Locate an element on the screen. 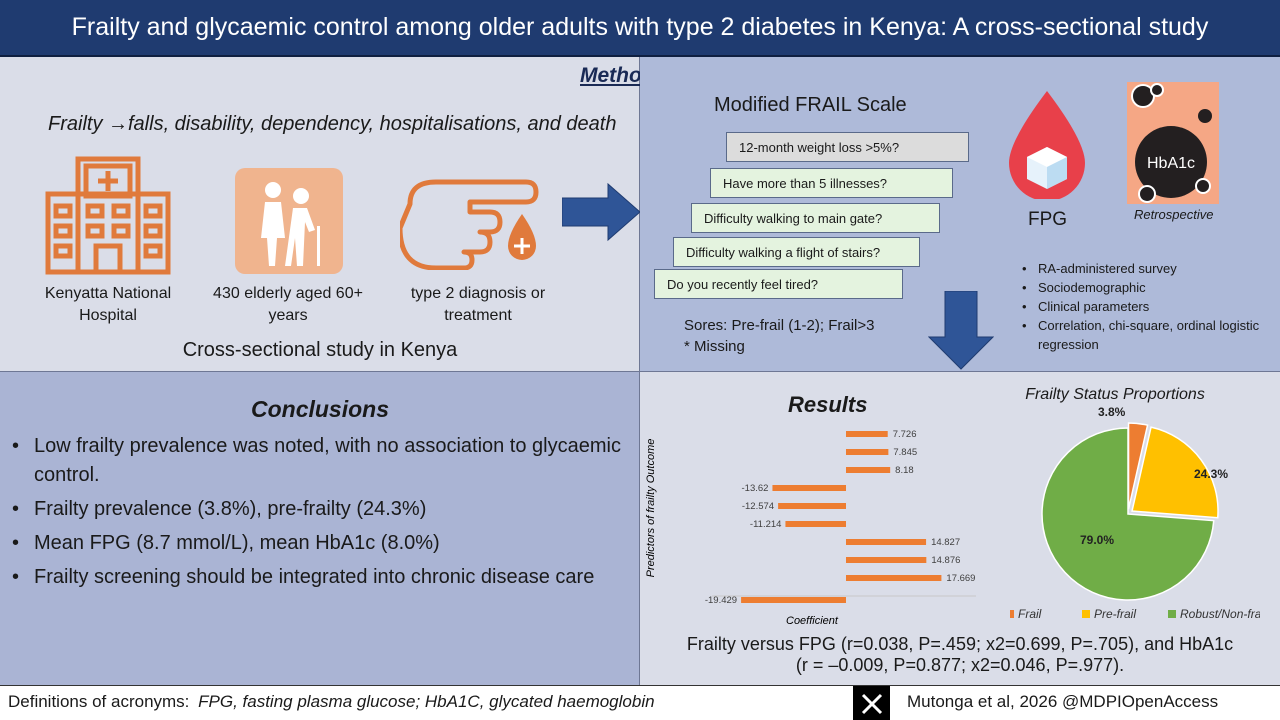  defs-label: Definitions of acronyms: is located at coordinates (99, 701).